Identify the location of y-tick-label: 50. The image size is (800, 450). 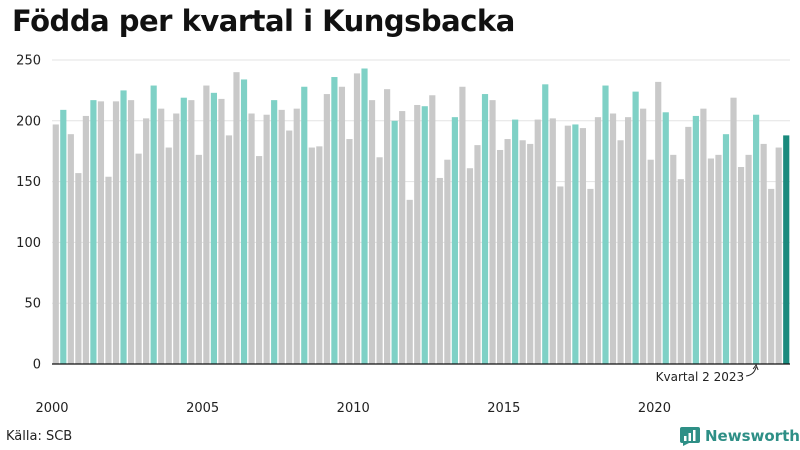
(32, 304).